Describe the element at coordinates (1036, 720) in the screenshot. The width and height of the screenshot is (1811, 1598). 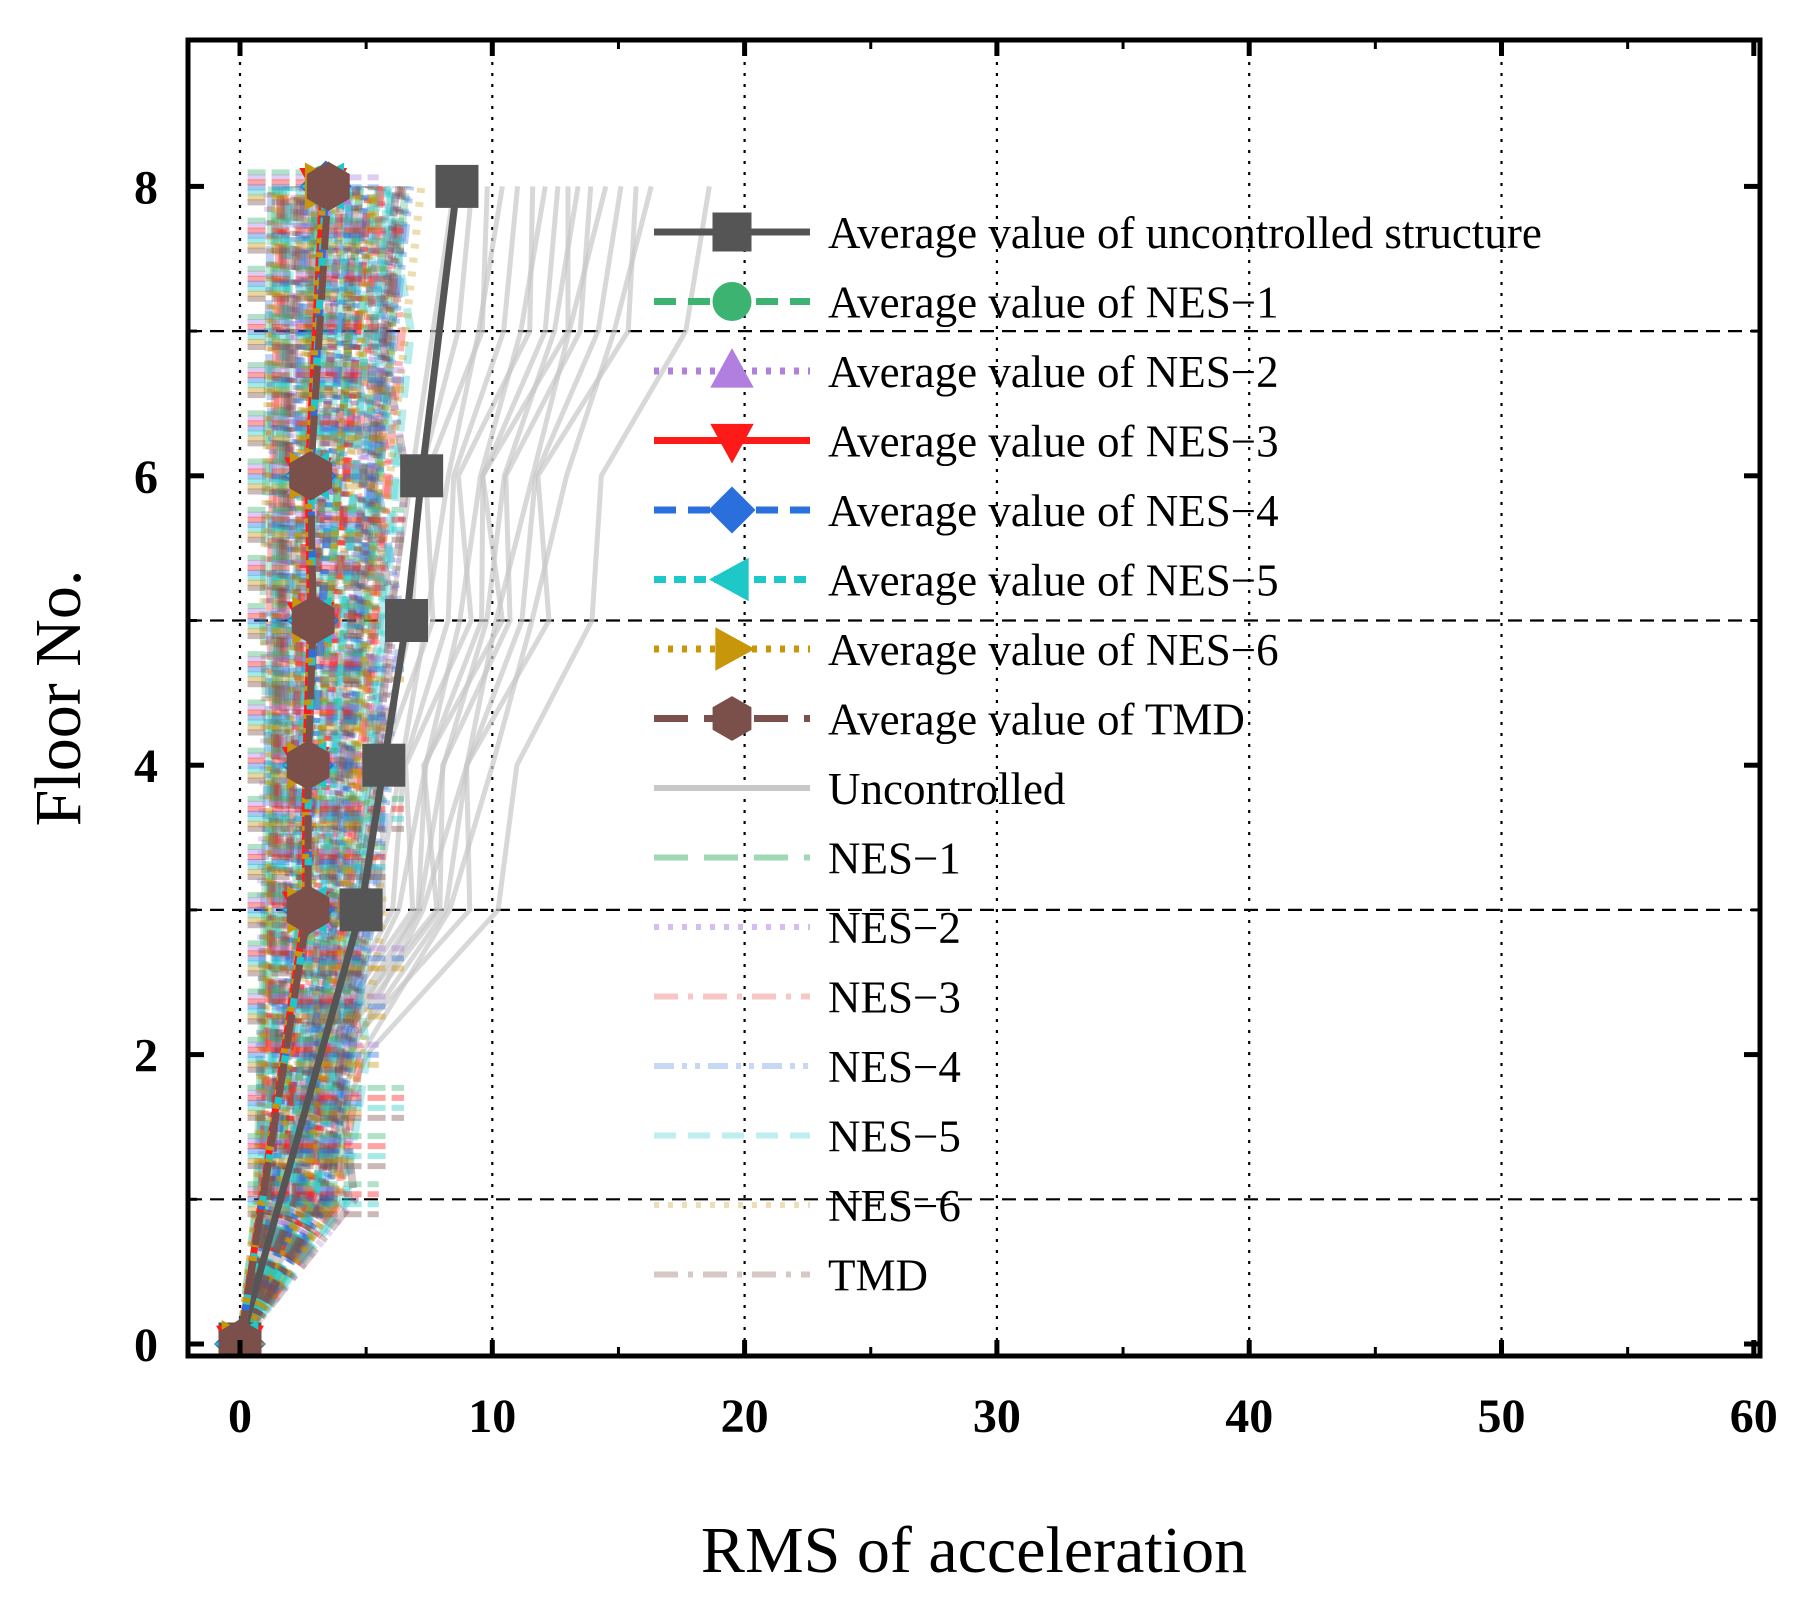
I see `legend-label: Average value of TMD` at that location.